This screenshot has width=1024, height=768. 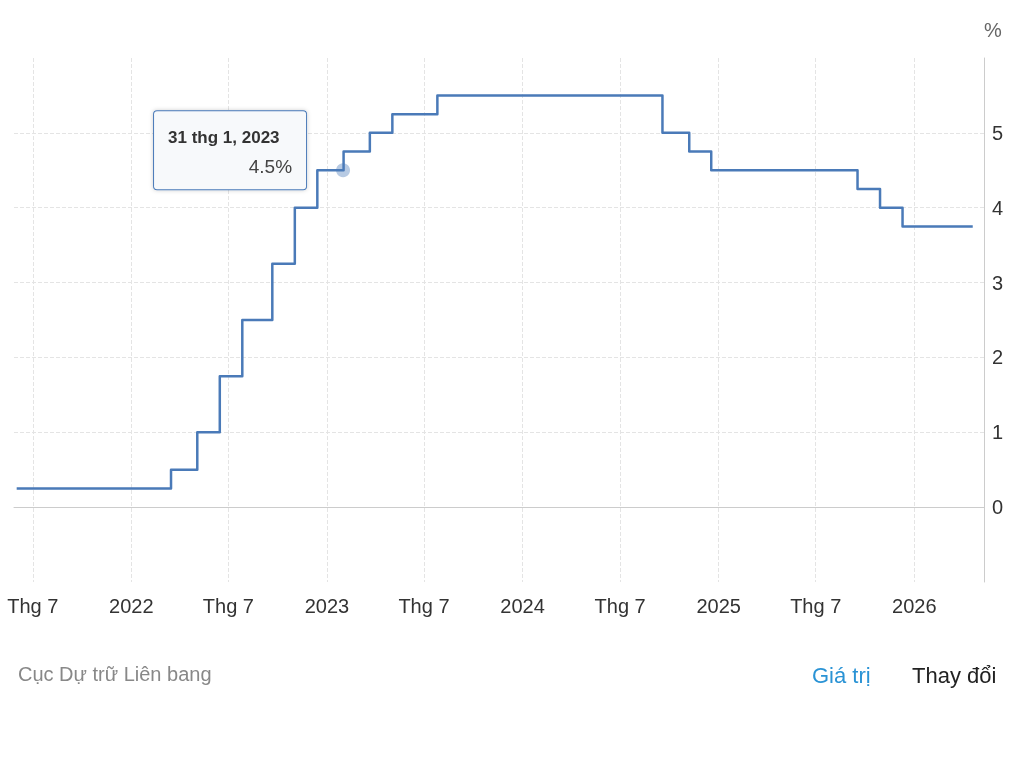 I want to click on y-tick-label: 1, so click(x=998, y=432).